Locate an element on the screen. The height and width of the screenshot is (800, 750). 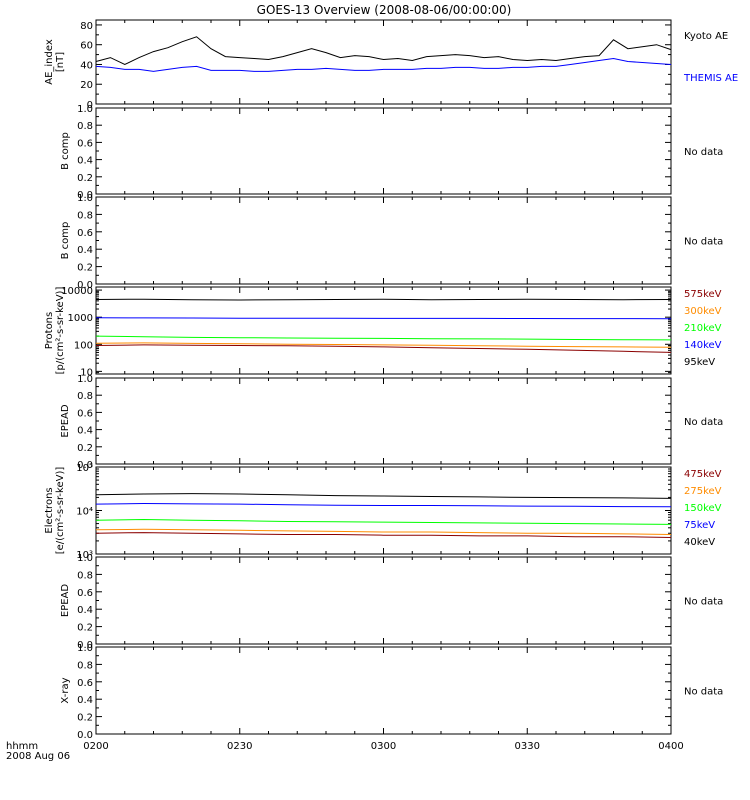
x-corner-label-date: 2008 Aug 06 is located at coordinates (38, 756).